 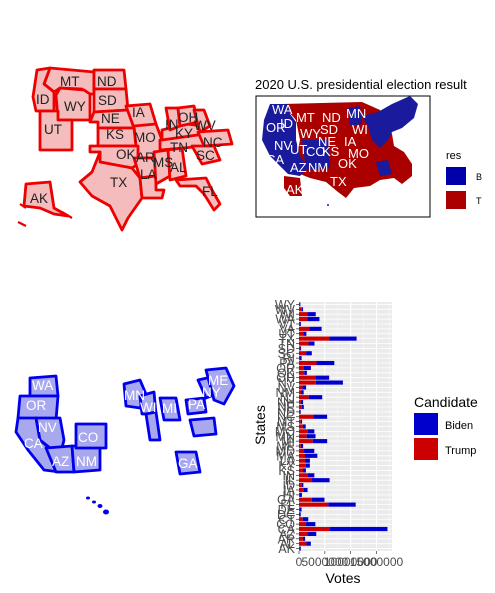 I want to click on y-tick-label-ak: AK, so click(x=286, y=549).